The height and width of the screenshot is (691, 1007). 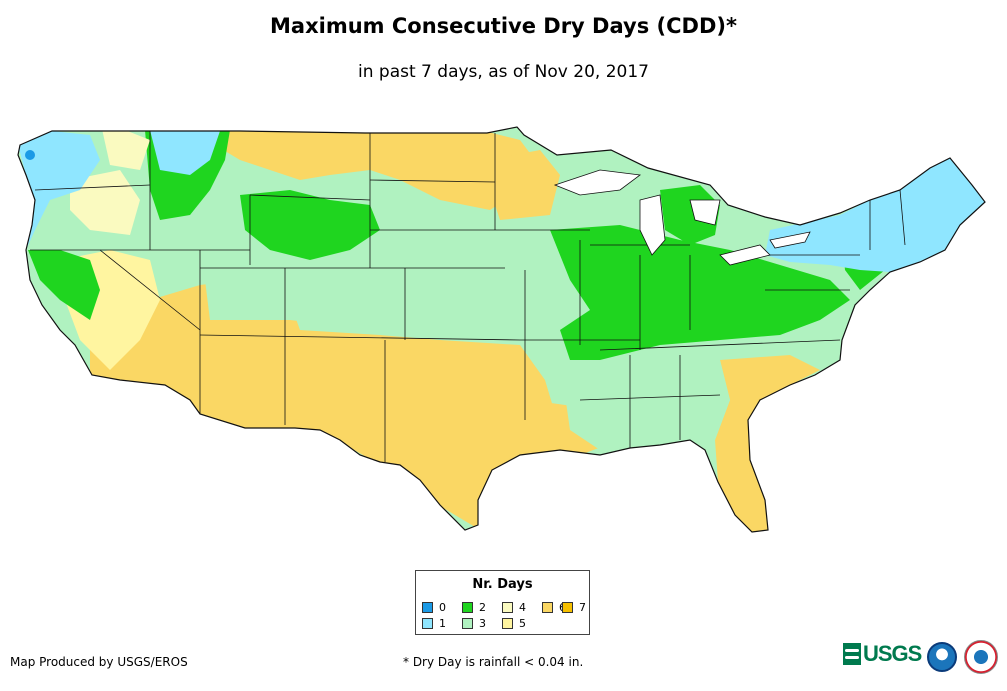 What do you see at coordinates (522, 607) in the screenshot?
I see `legend-label: 4` at bounding box center [522, 607].